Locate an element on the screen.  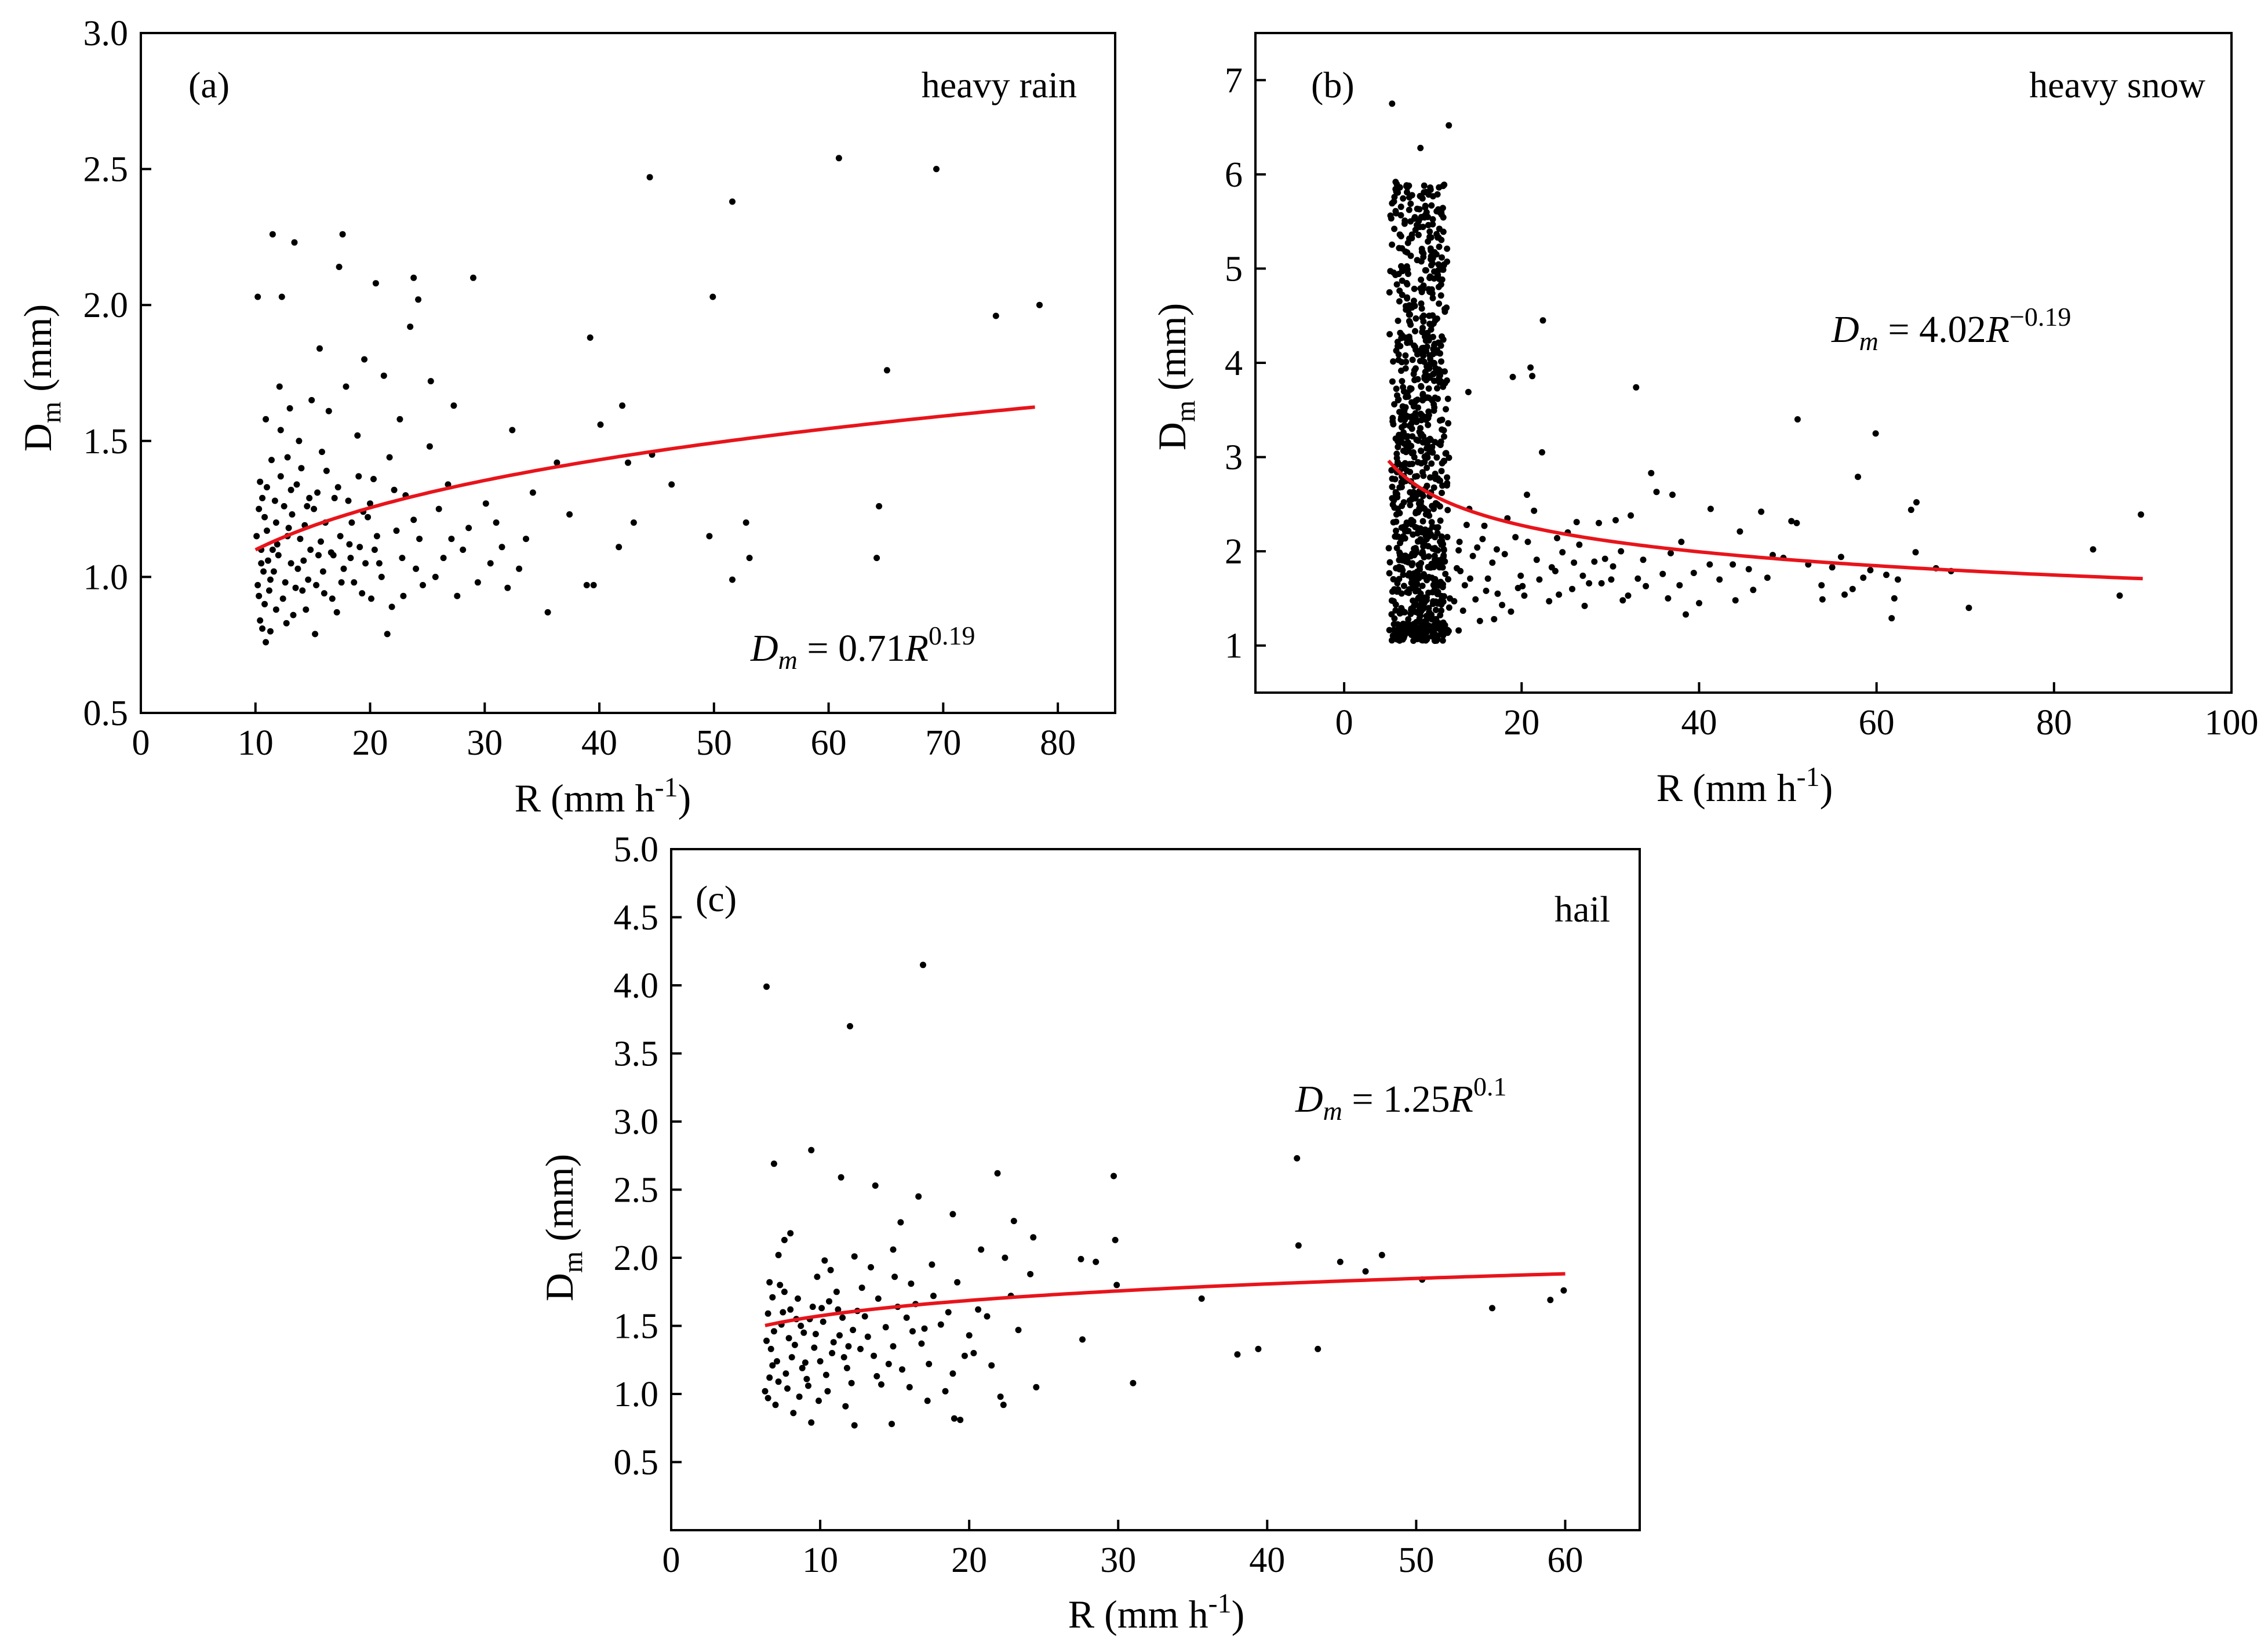
y-tick-label: 6 is located at coordinates (1234, 175).